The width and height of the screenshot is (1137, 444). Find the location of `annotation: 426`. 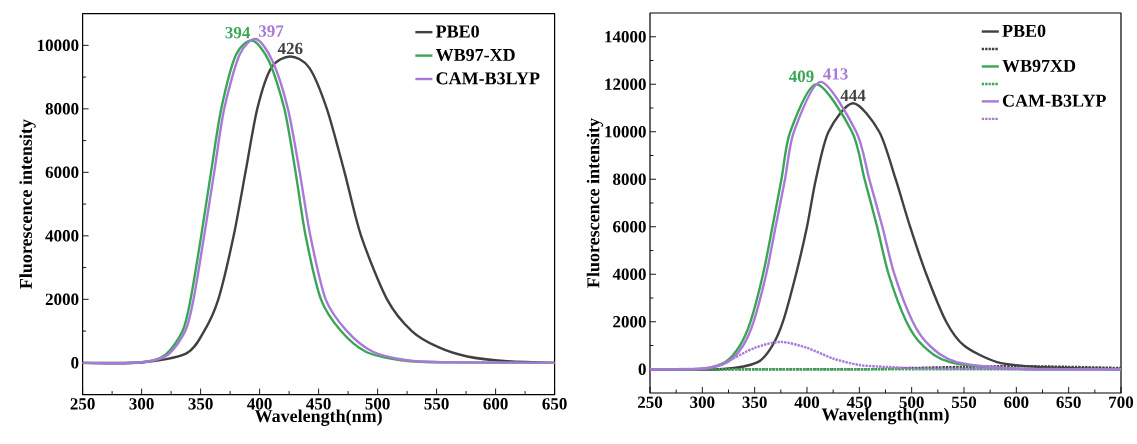

annotation: 426 is located at coordinates (290, 48).